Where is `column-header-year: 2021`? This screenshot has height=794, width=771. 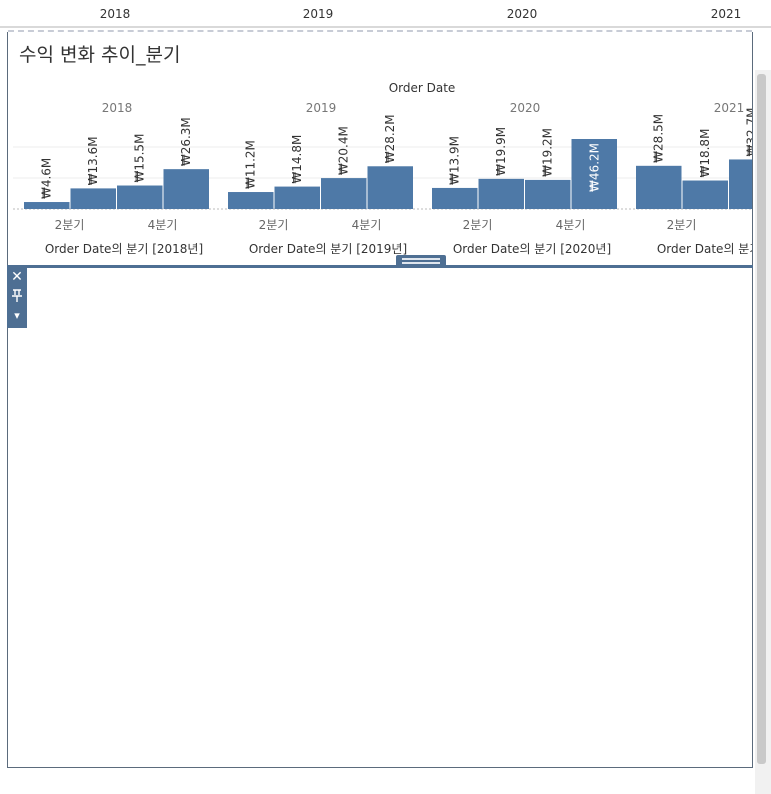 column-header-year: 2021 is located at coordinates (726, 14).